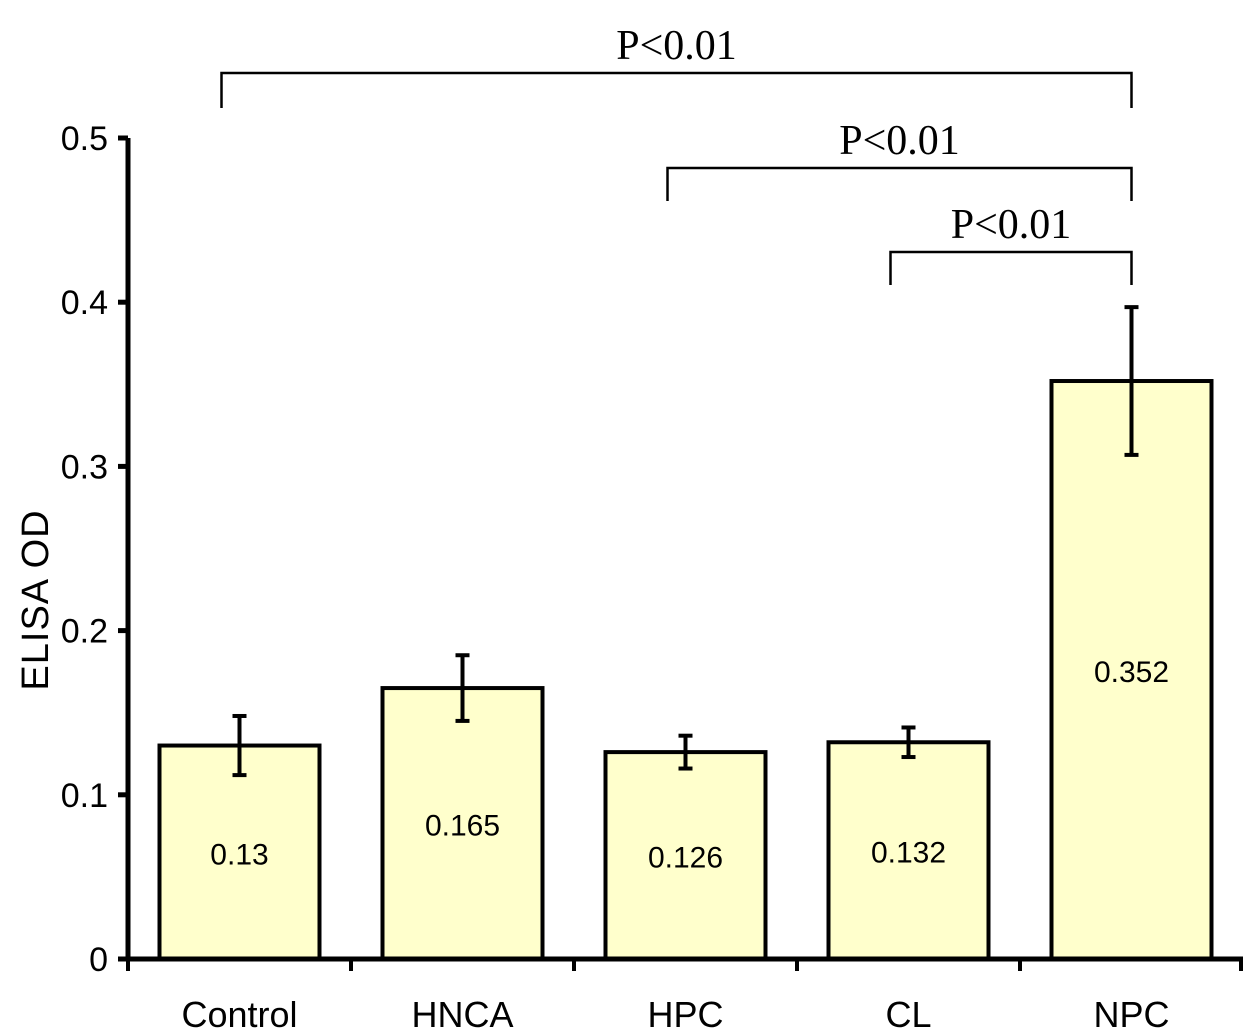  I want to click on bar-value-label: 0.13, so click(239, 854).